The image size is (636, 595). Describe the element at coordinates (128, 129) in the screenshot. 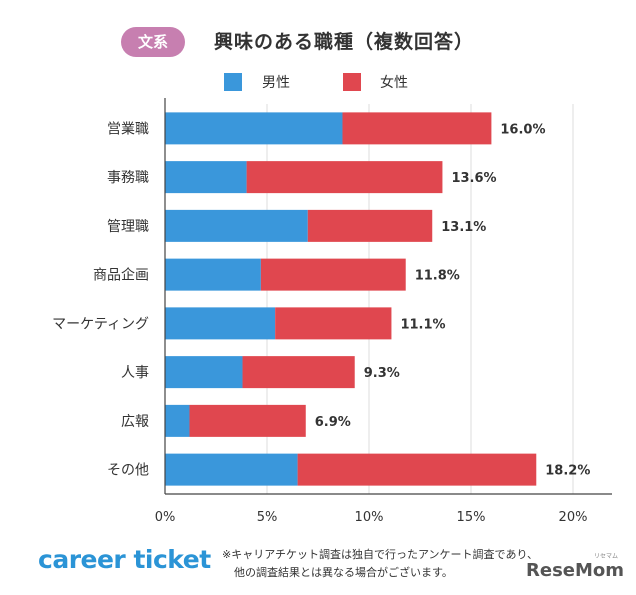

I see `category-label-0: 営業職` at that location.